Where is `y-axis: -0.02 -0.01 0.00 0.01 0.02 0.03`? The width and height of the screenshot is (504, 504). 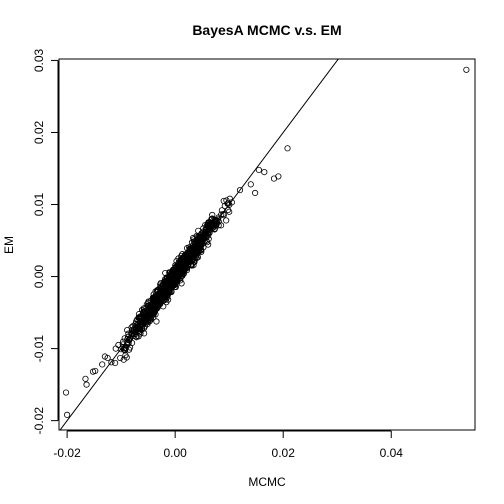 y-axis: -0.02 -0.01 0.00 0.01 0.02 0.03 is located at coordinates (45, 241).